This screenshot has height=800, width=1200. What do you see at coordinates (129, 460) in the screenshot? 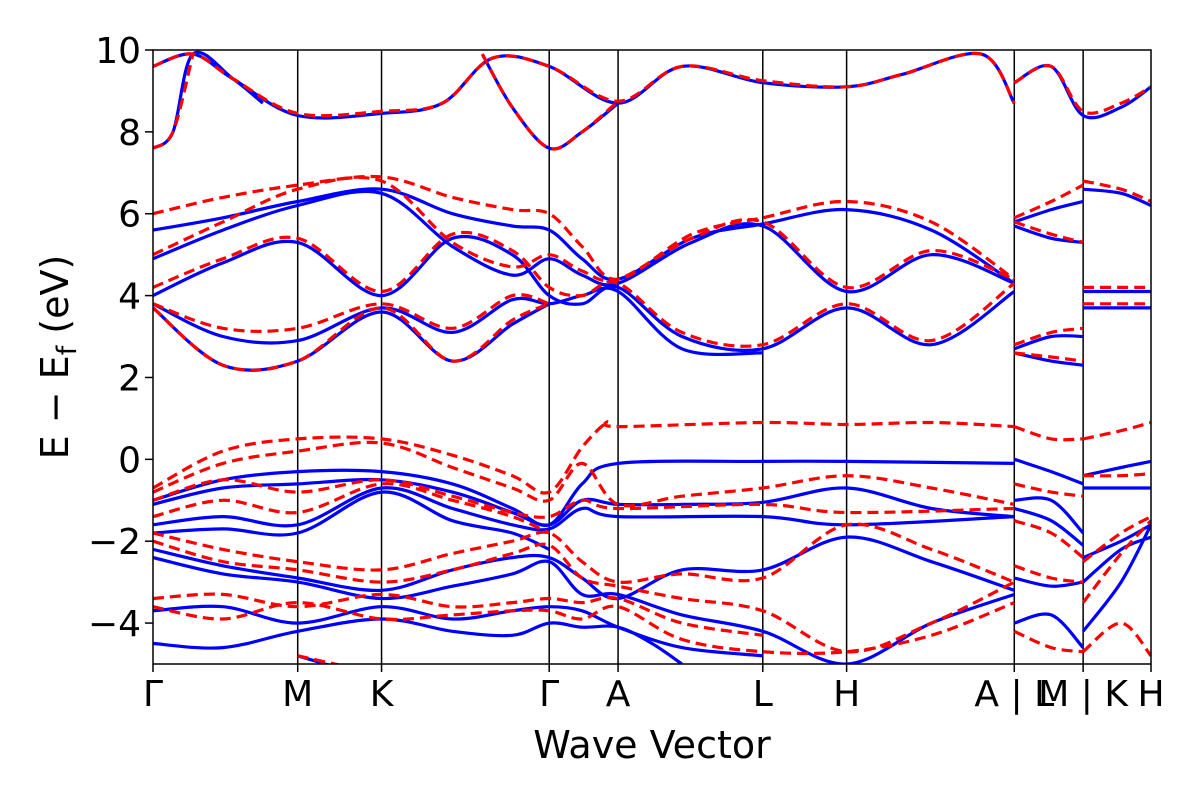
I see `y-tick-label: 0` at bounding box center [129, 460].